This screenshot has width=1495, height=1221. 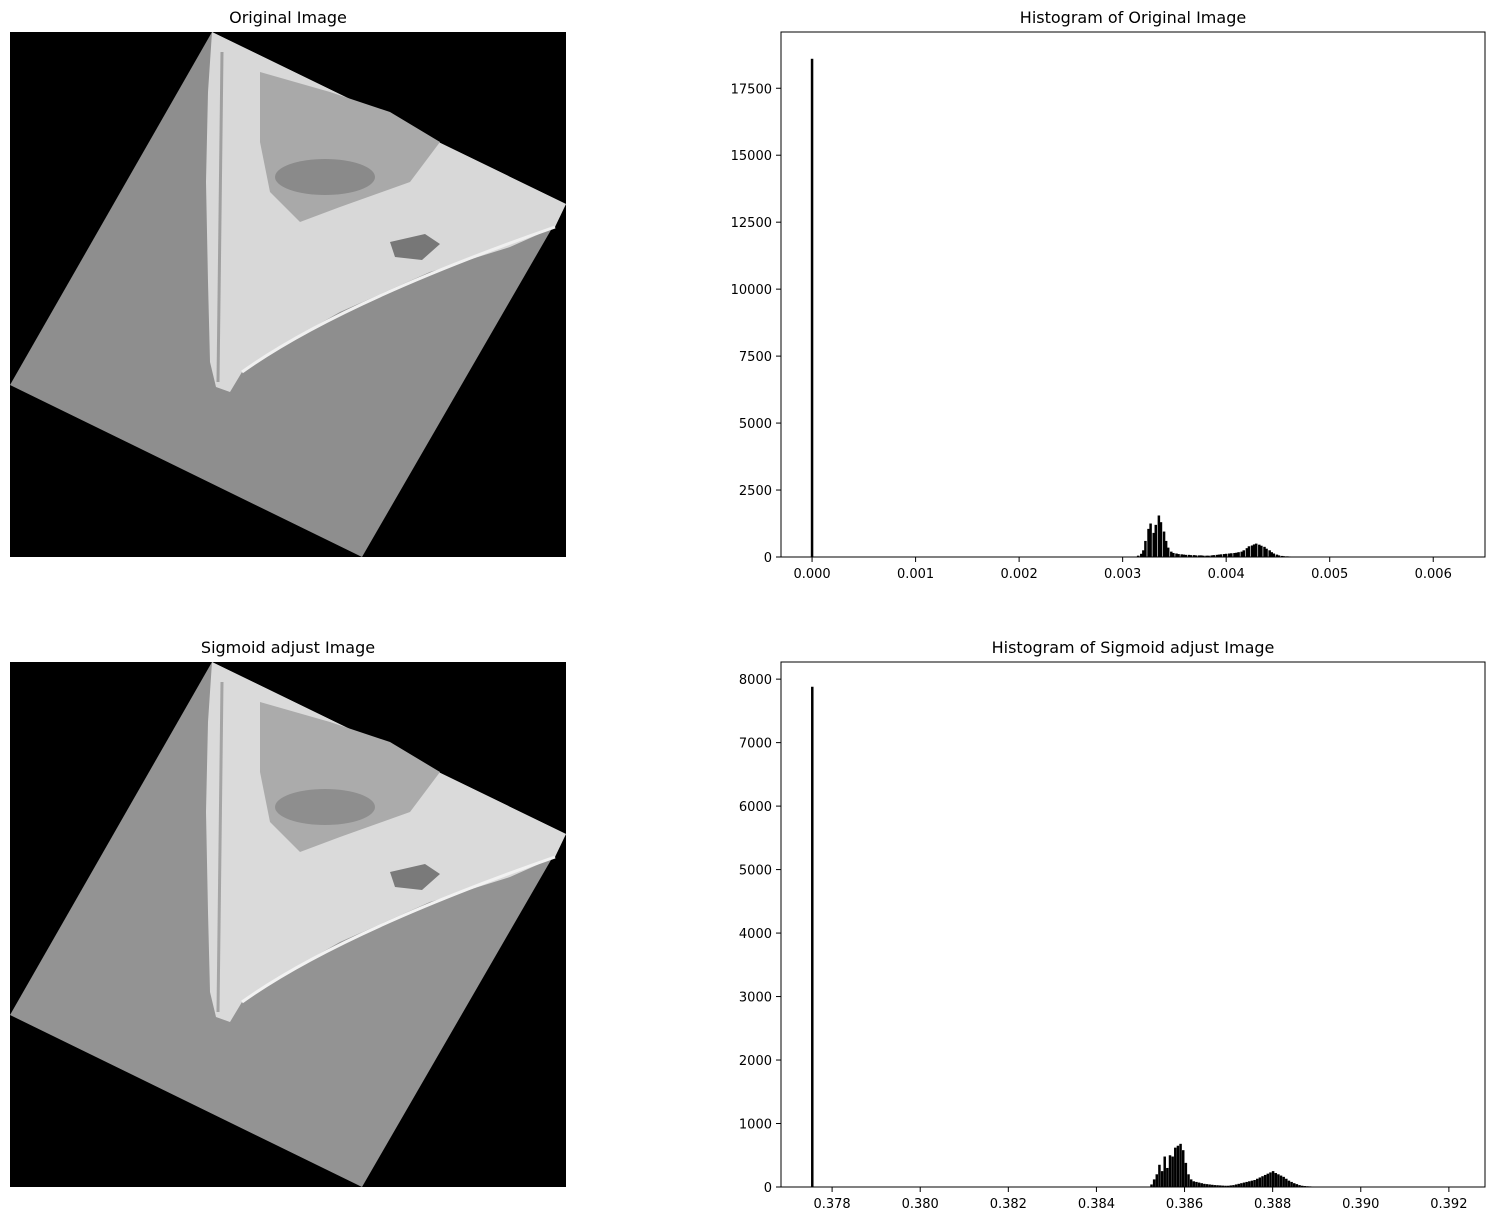 I want to click on x-tick-label: 0.004, so click(x=1226, y=574).